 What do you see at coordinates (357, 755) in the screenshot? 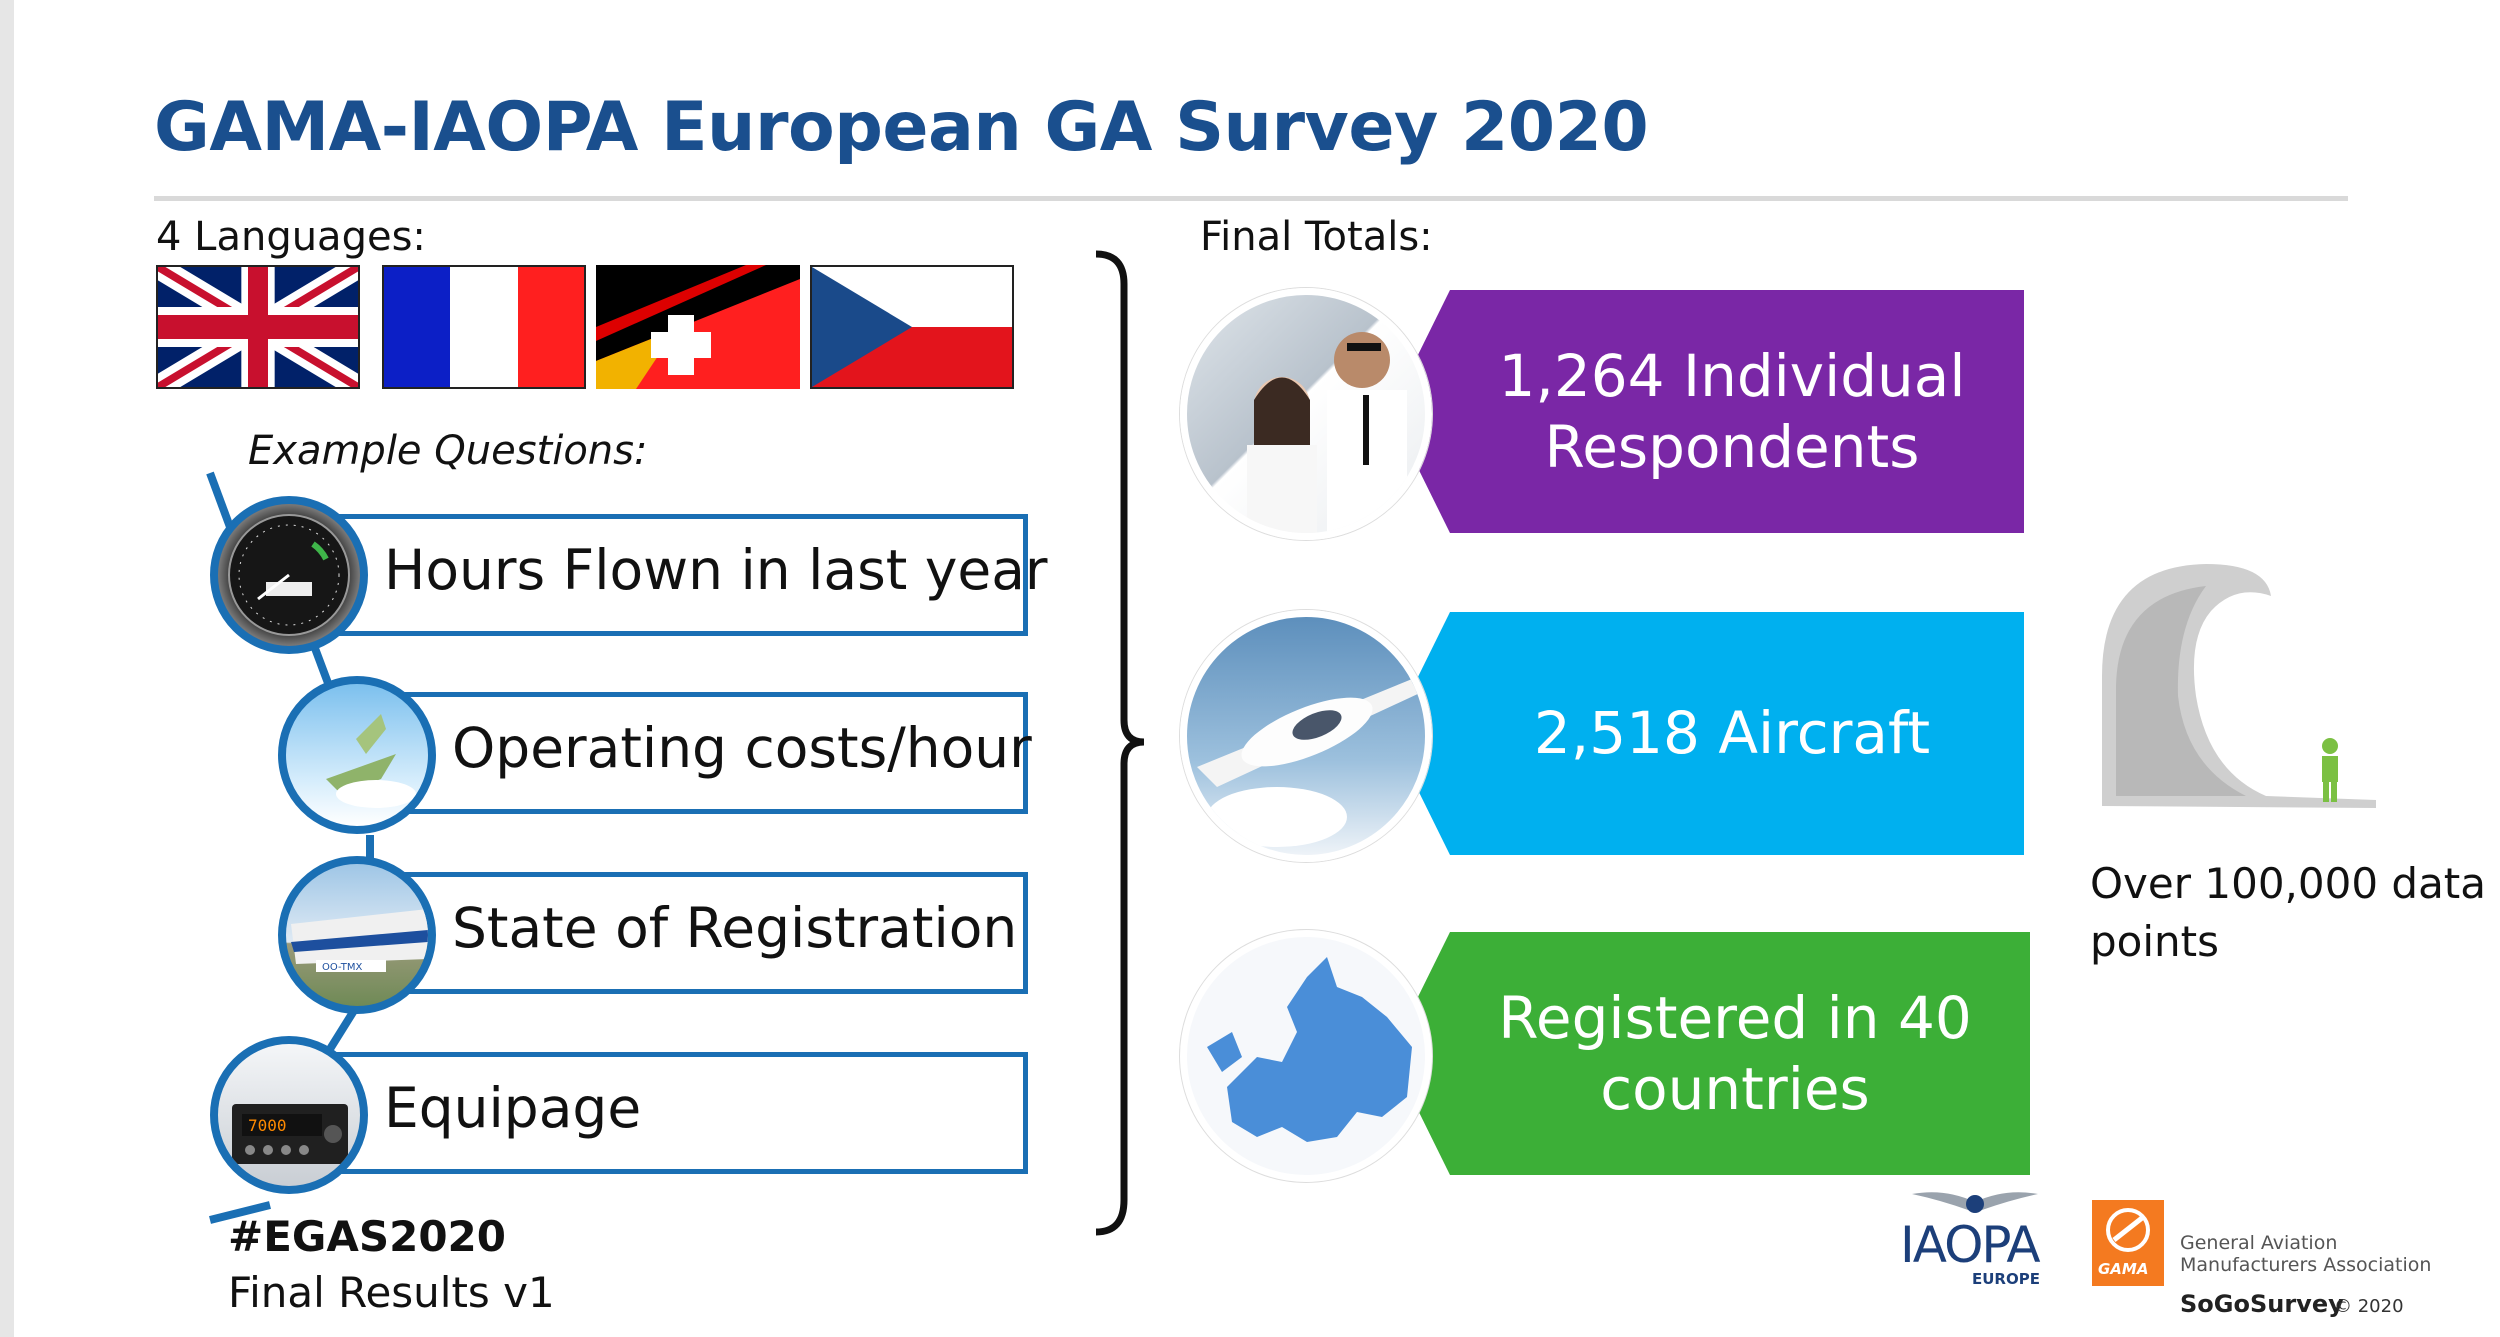
I see `money-plane-icon` at bounding box center [357, 755].